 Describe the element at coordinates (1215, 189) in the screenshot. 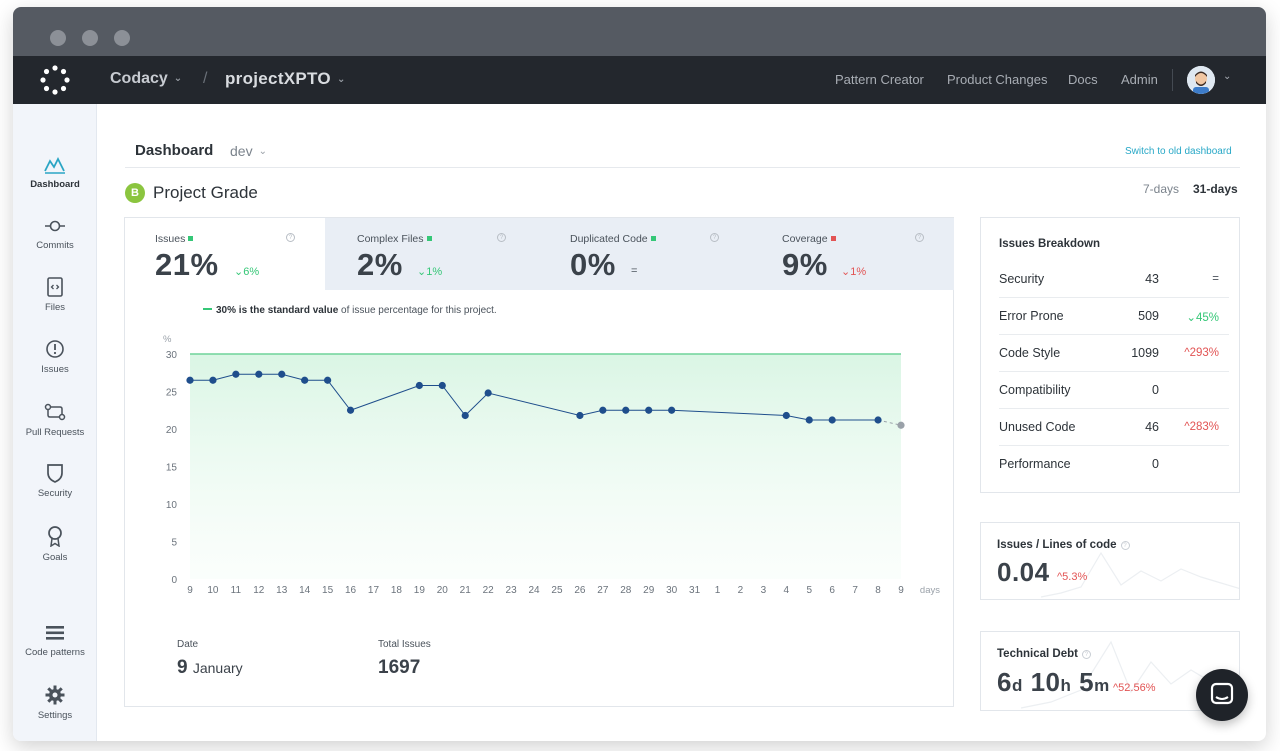

I see `range-31-days: 31-days` at that location.